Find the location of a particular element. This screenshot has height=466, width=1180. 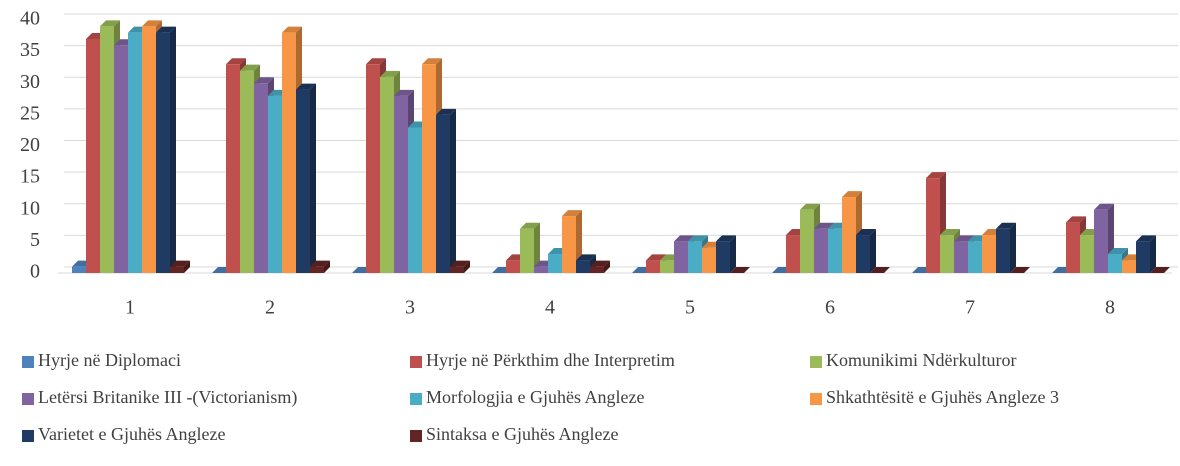

legend-label: Varietet e Gjuhës Angleze is located at coordinates (131, 434).